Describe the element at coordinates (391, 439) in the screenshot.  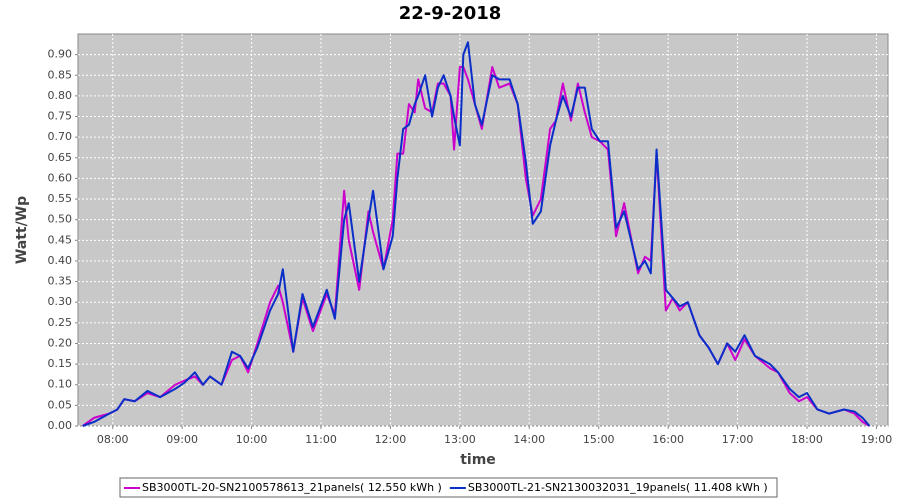
I see `x-tick-label: 12:00` at that location.